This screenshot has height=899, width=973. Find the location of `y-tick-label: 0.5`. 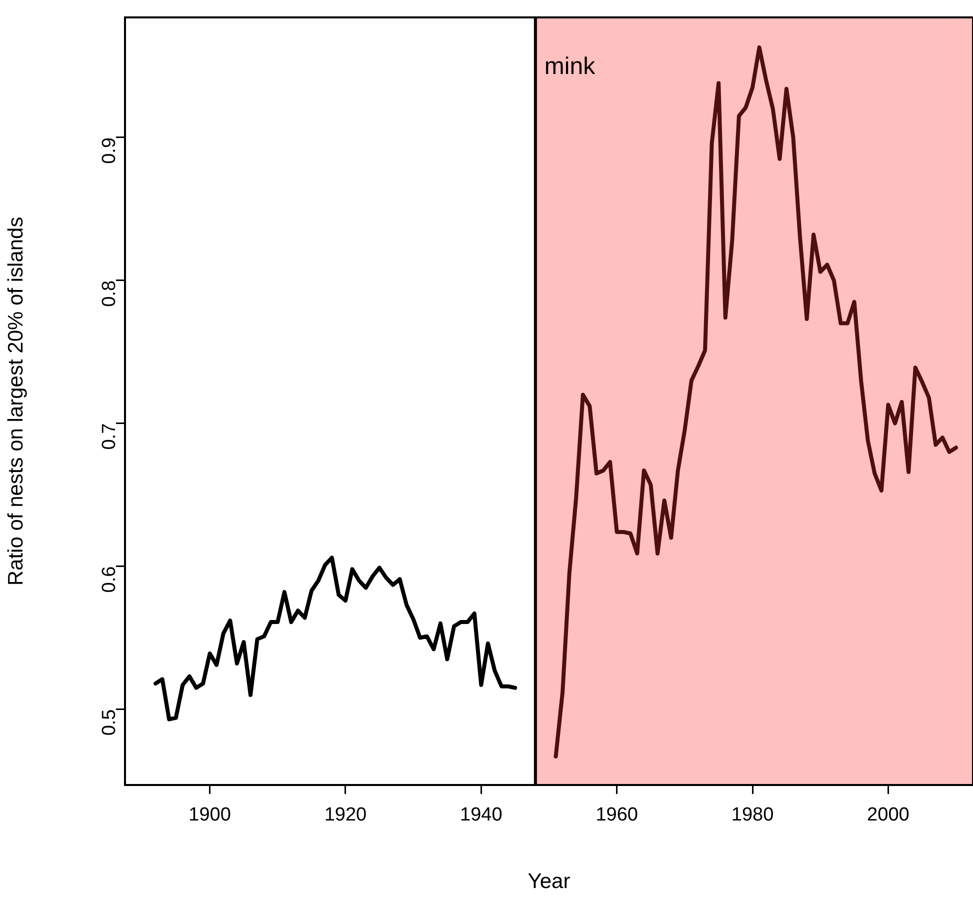

y-tick-label: 0.5 is located at coordinates (109, 722).